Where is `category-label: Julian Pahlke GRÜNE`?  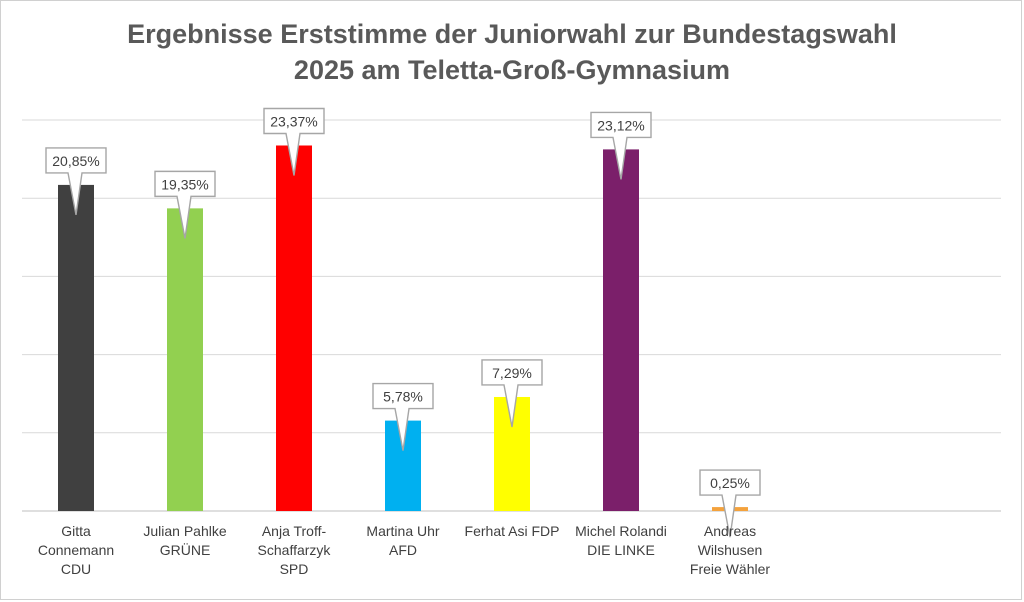 category-label: Julian Pahlke GRÜNE is located at coordinates (185, 540).